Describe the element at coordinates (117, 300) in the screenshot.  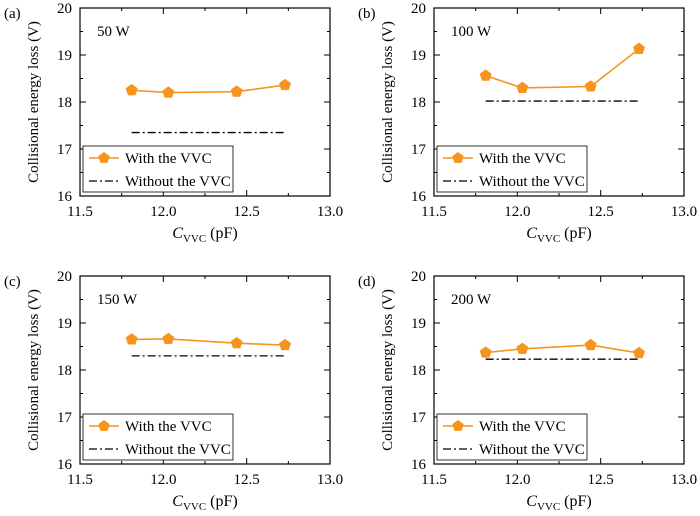
I see `power-annotation: 150 W` at that location.